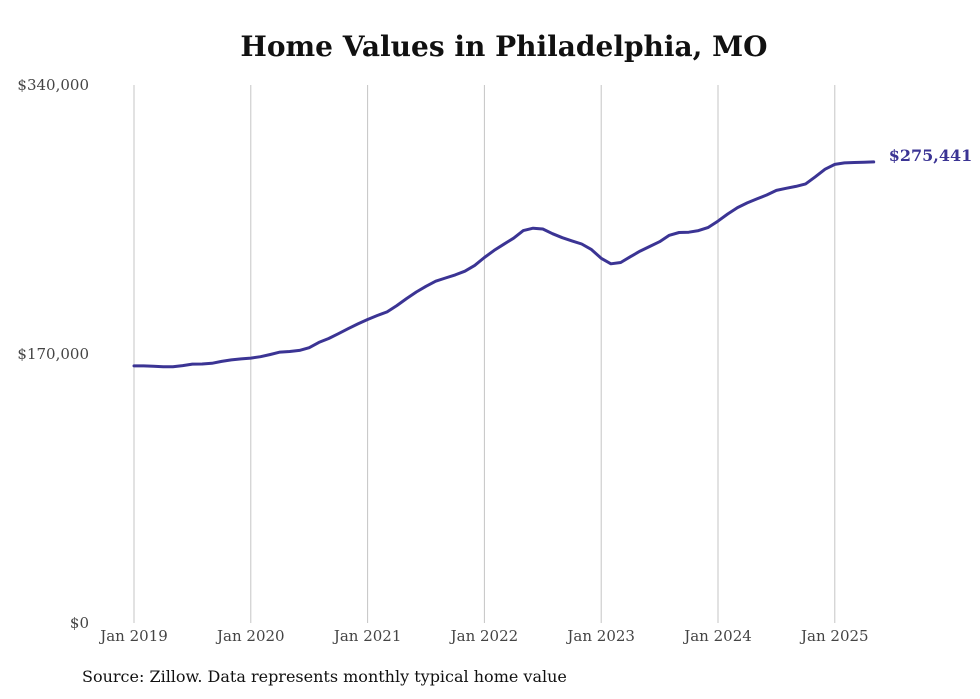 The width and height of the screenshot is (980, 699). Describe the element at coordinates (834, 636) in the screenshot. I see `x-tick-label: Jan 2025` at that location.